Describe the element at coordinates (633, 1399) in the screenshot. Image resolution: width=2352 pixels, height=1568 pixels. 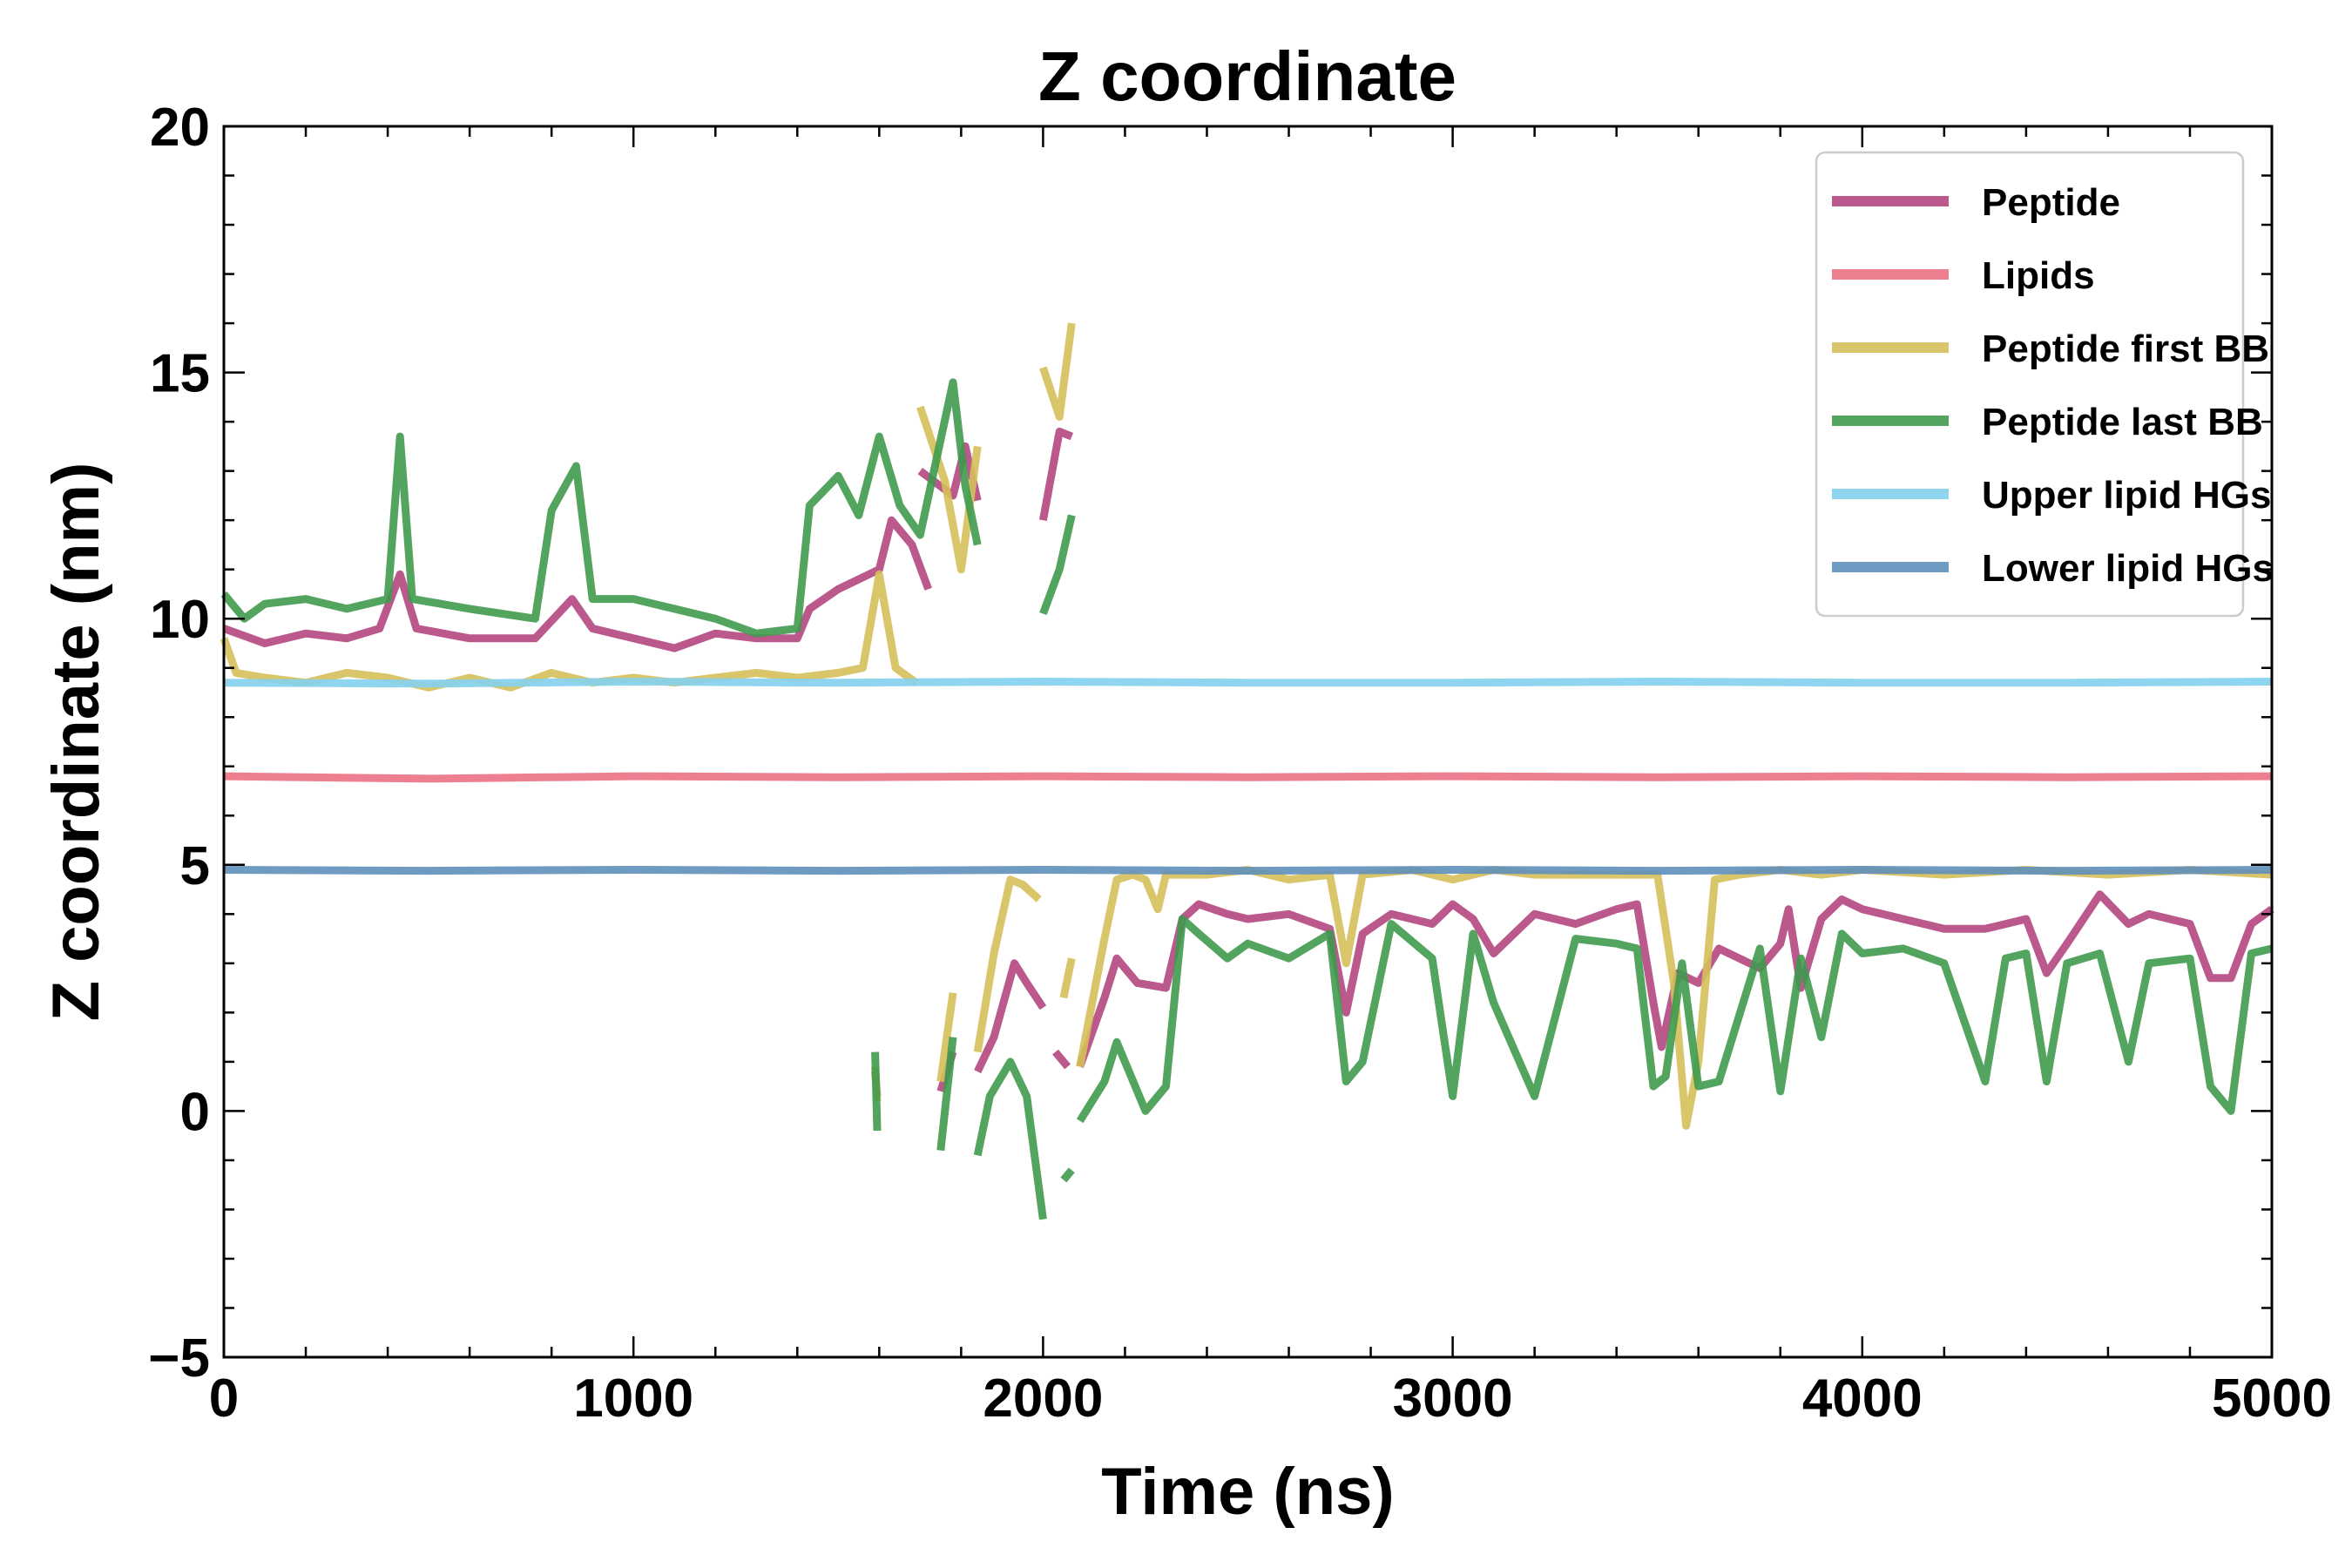
I see `x-tick-label: 1000` at that location.